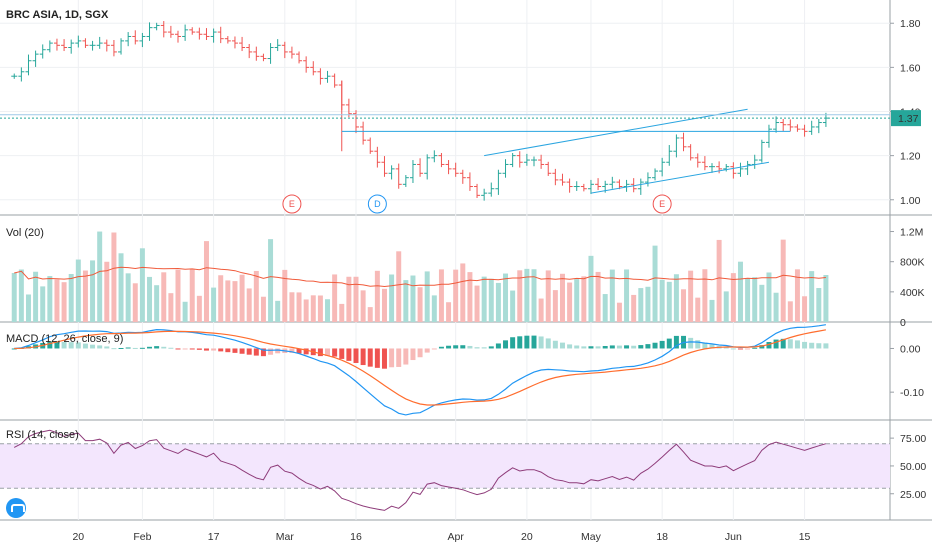 The height and width of the screenshot is (550, 932). I want to click on tradingview-logo-icon, so click(16, 508).